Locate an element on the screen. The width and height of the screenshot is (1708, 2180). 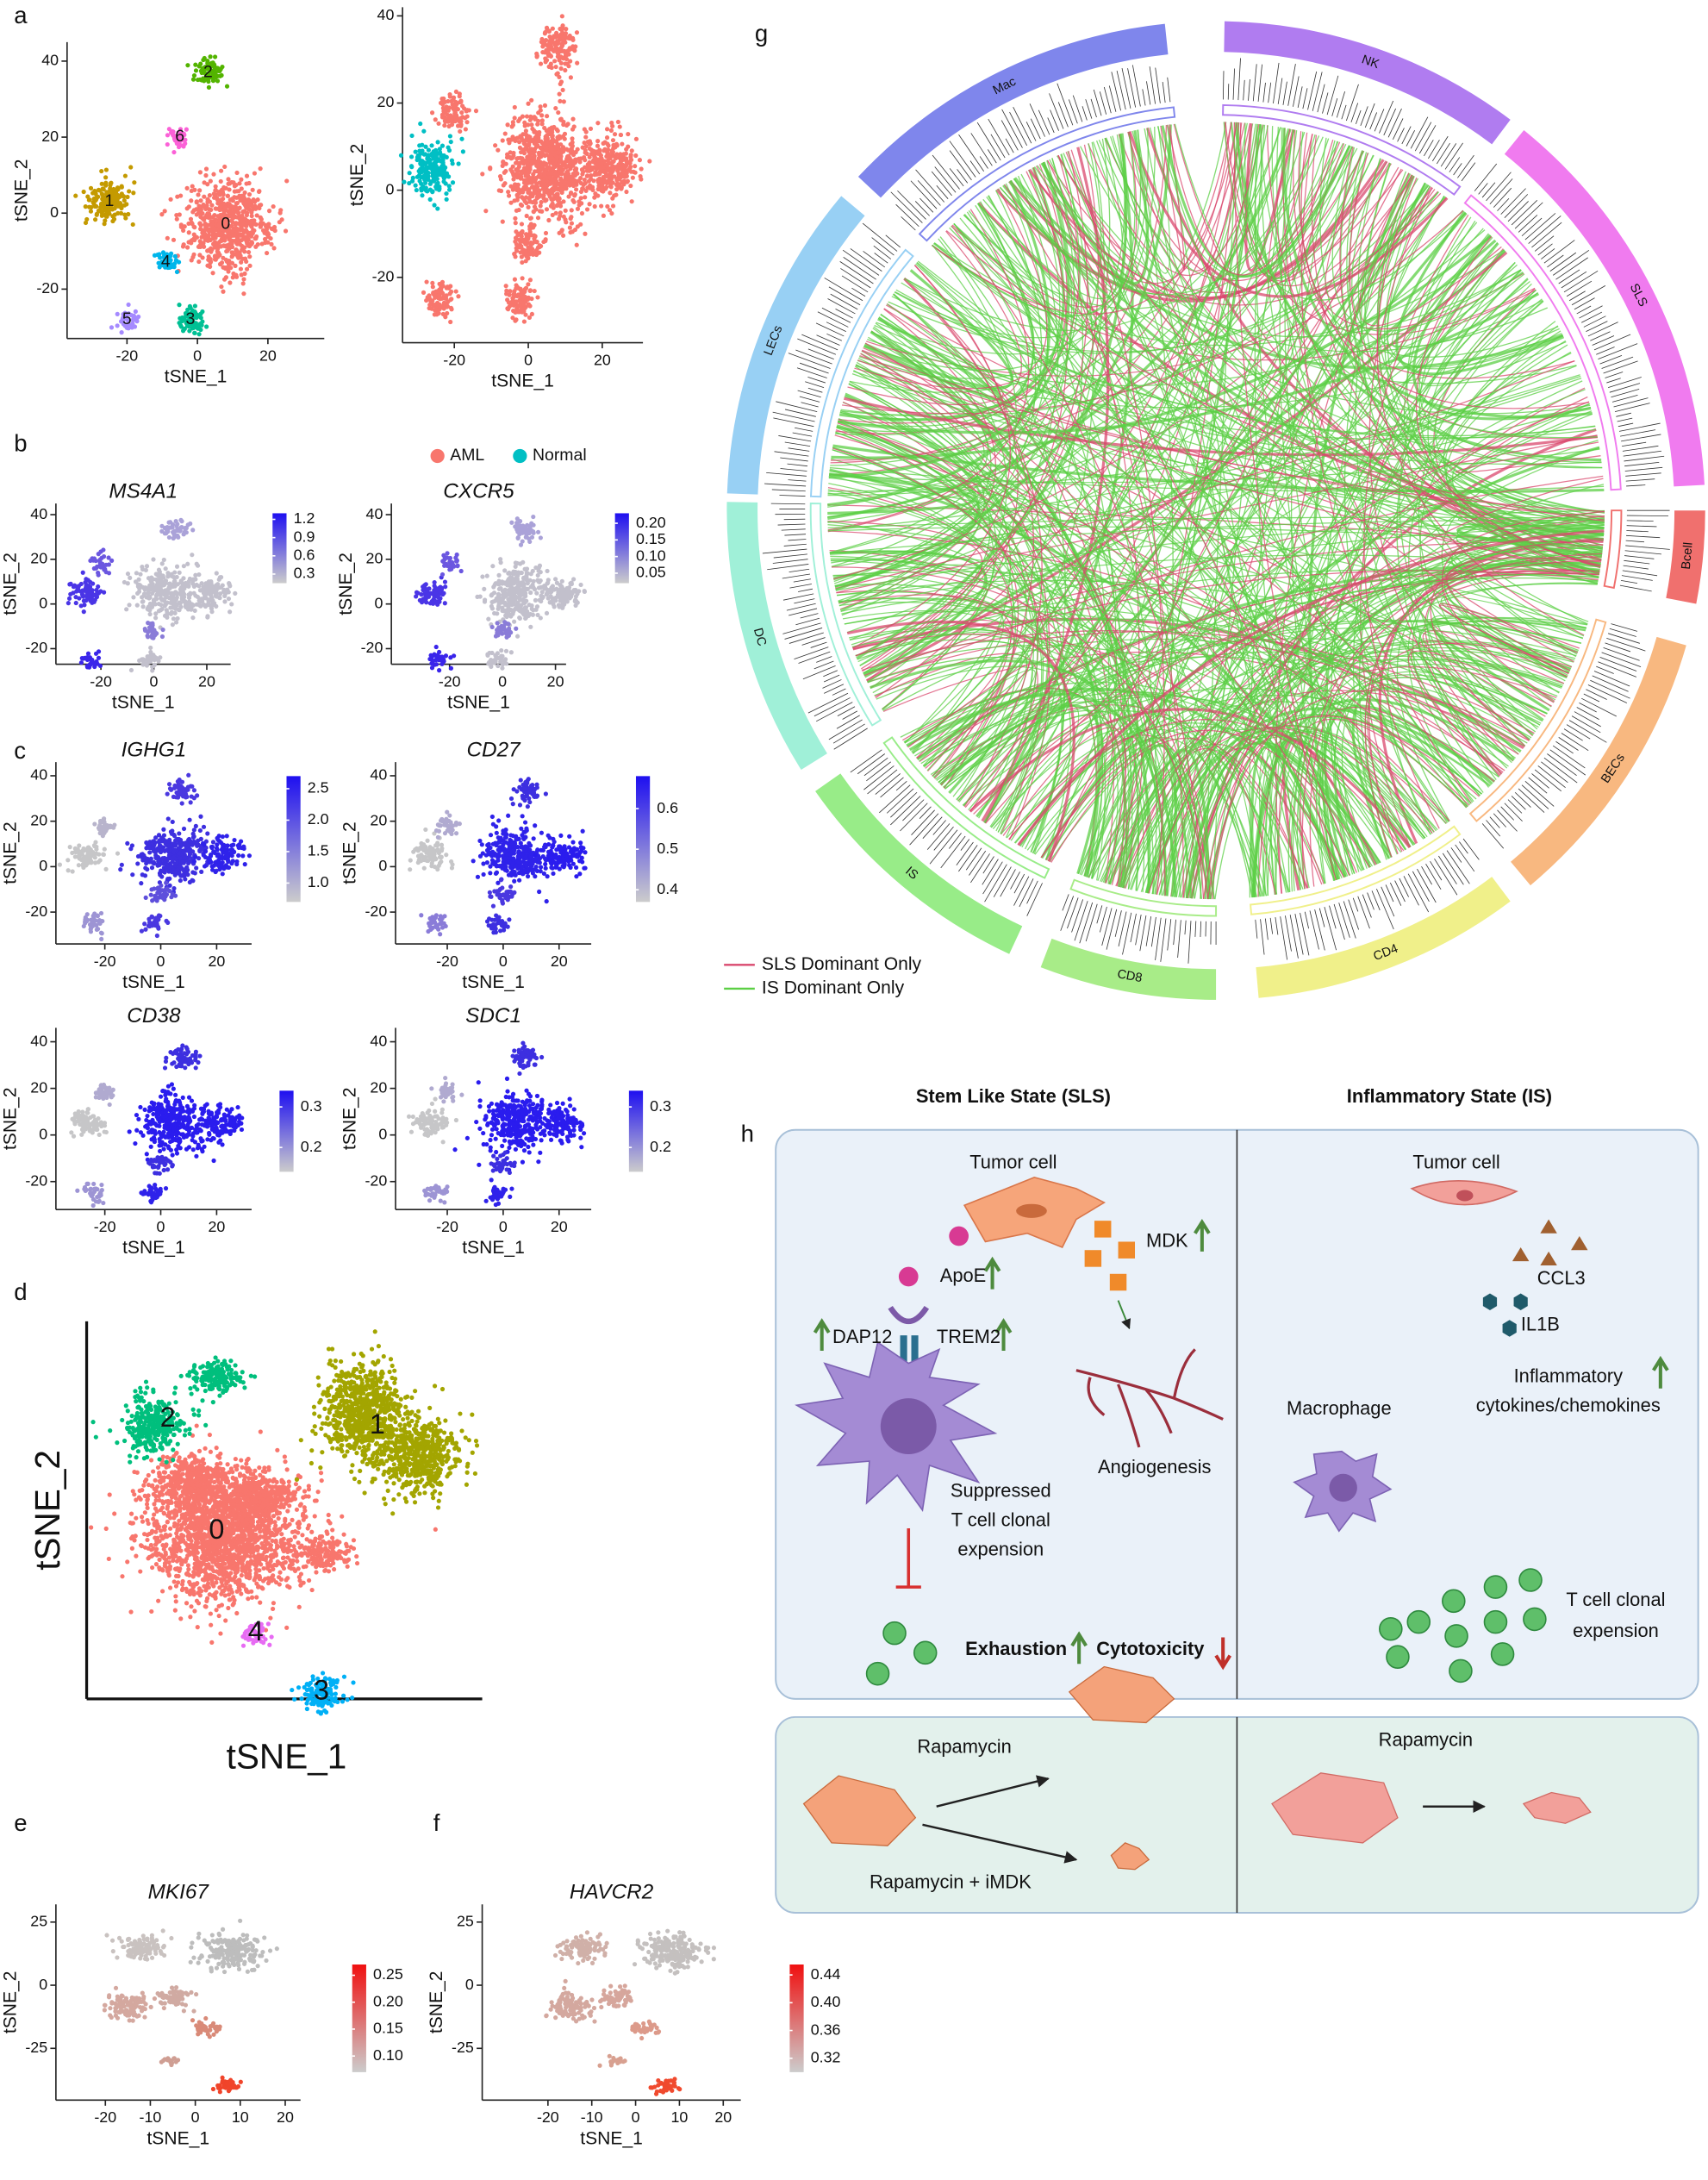
x-tick-label: 0 is located at coordinates (529, 359).